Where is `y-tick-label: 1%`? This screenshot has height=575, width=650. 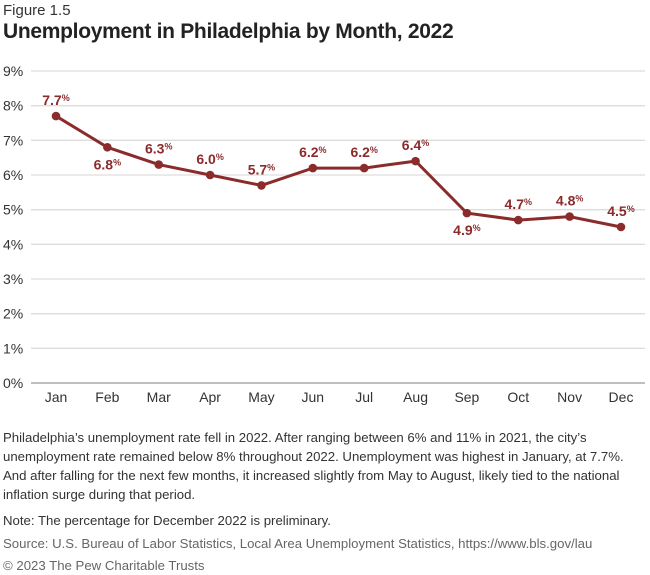
y-tick-label: 1% is located at coordinates (13, 348).